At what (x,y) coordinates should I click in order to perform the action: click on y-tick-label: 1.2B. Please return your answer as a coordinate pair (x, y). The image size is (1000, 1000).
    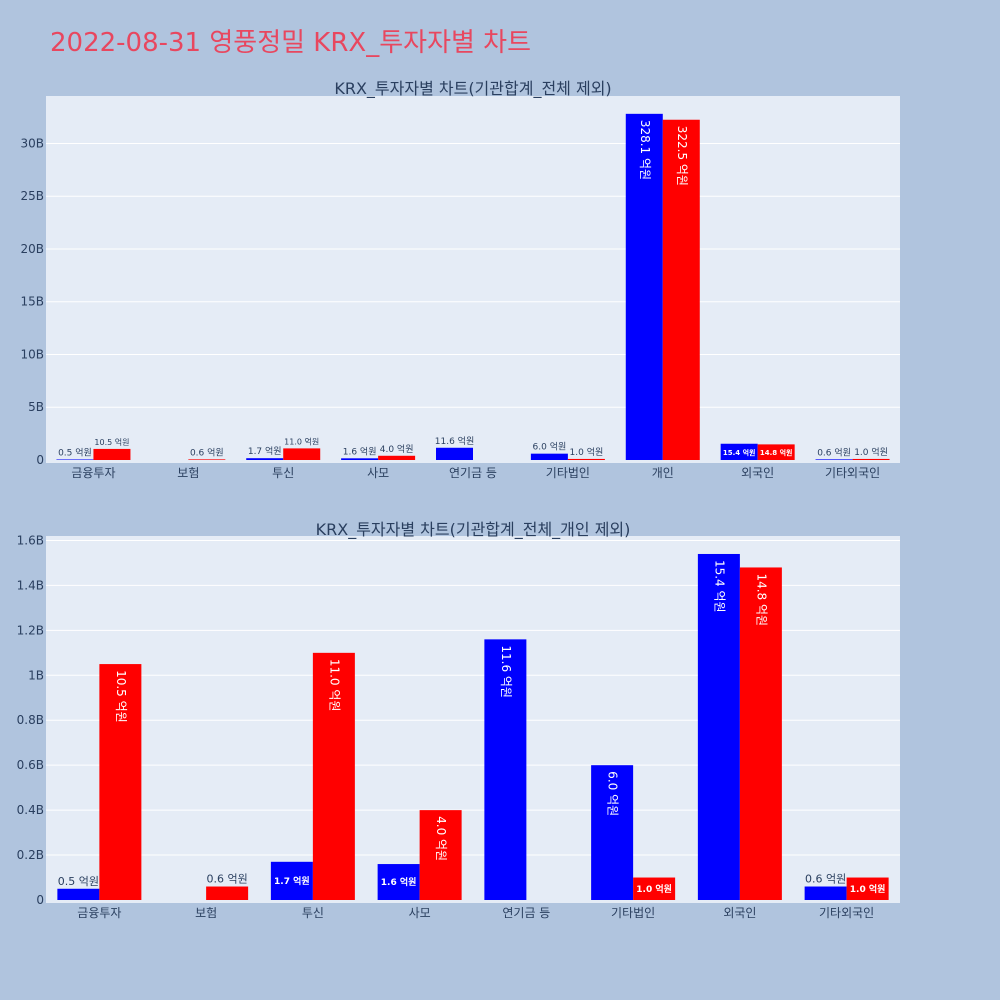
    Looking at the image, I should click on (30, 630).